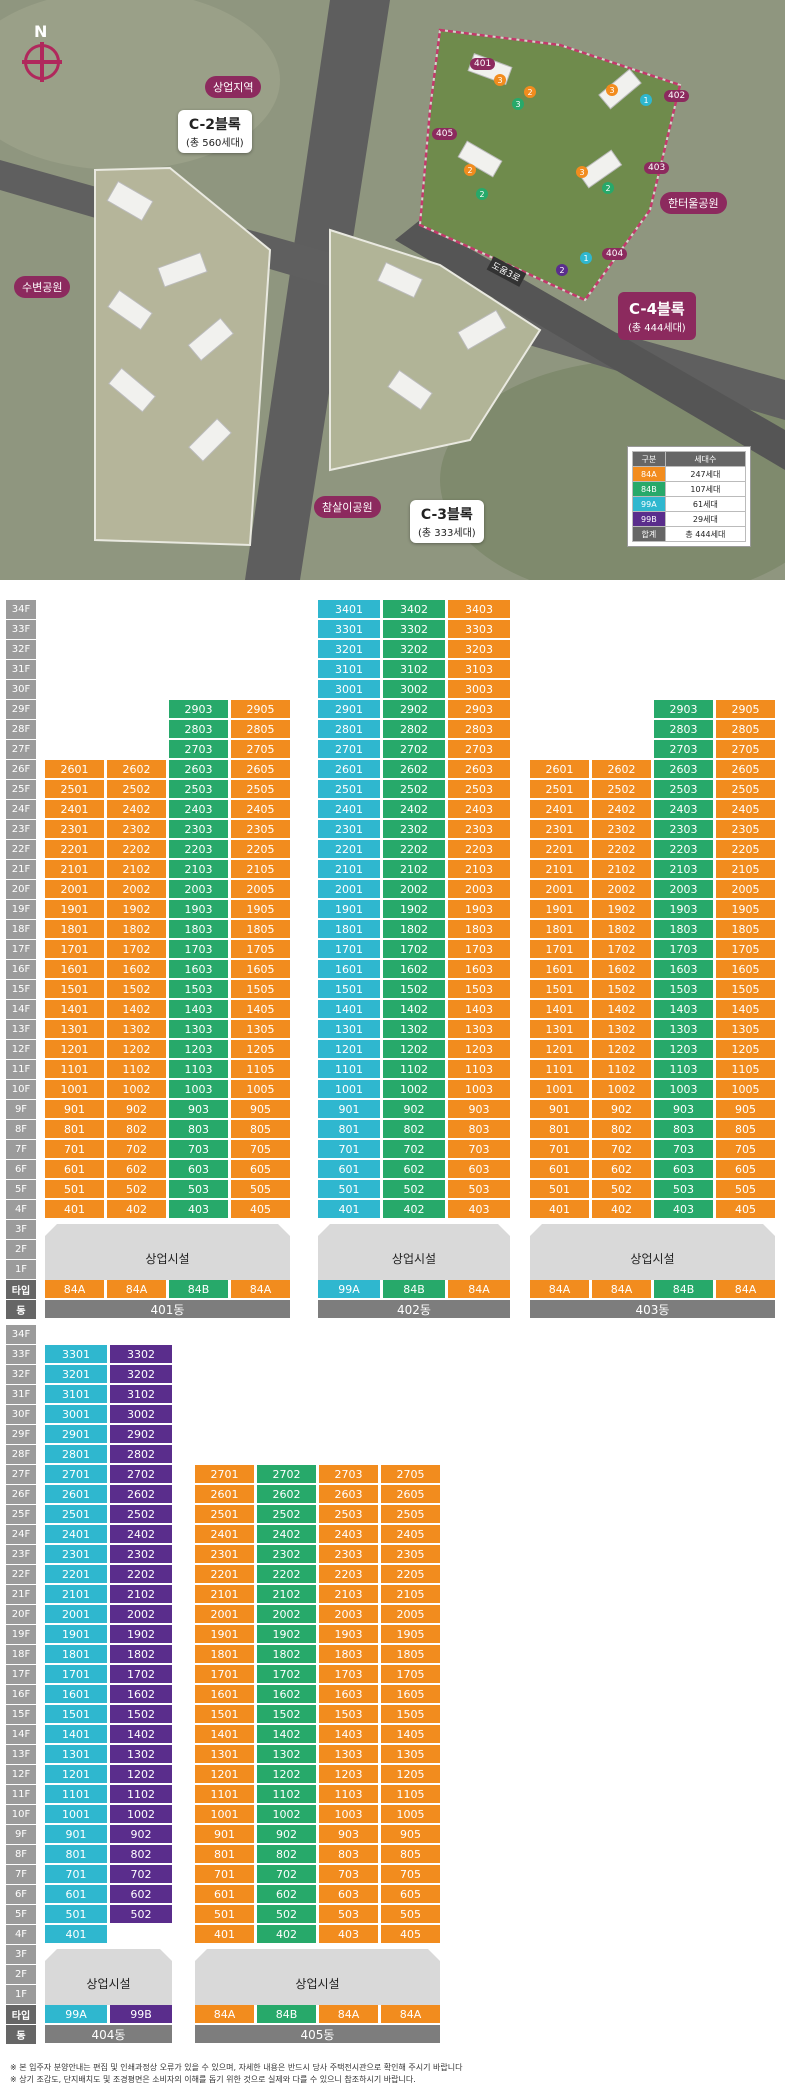 This screenshot has height=2097, width=785. Describe the element at coordinates (745, 1049) in the screenshot. I see `unit-cell: 1205` at that location.